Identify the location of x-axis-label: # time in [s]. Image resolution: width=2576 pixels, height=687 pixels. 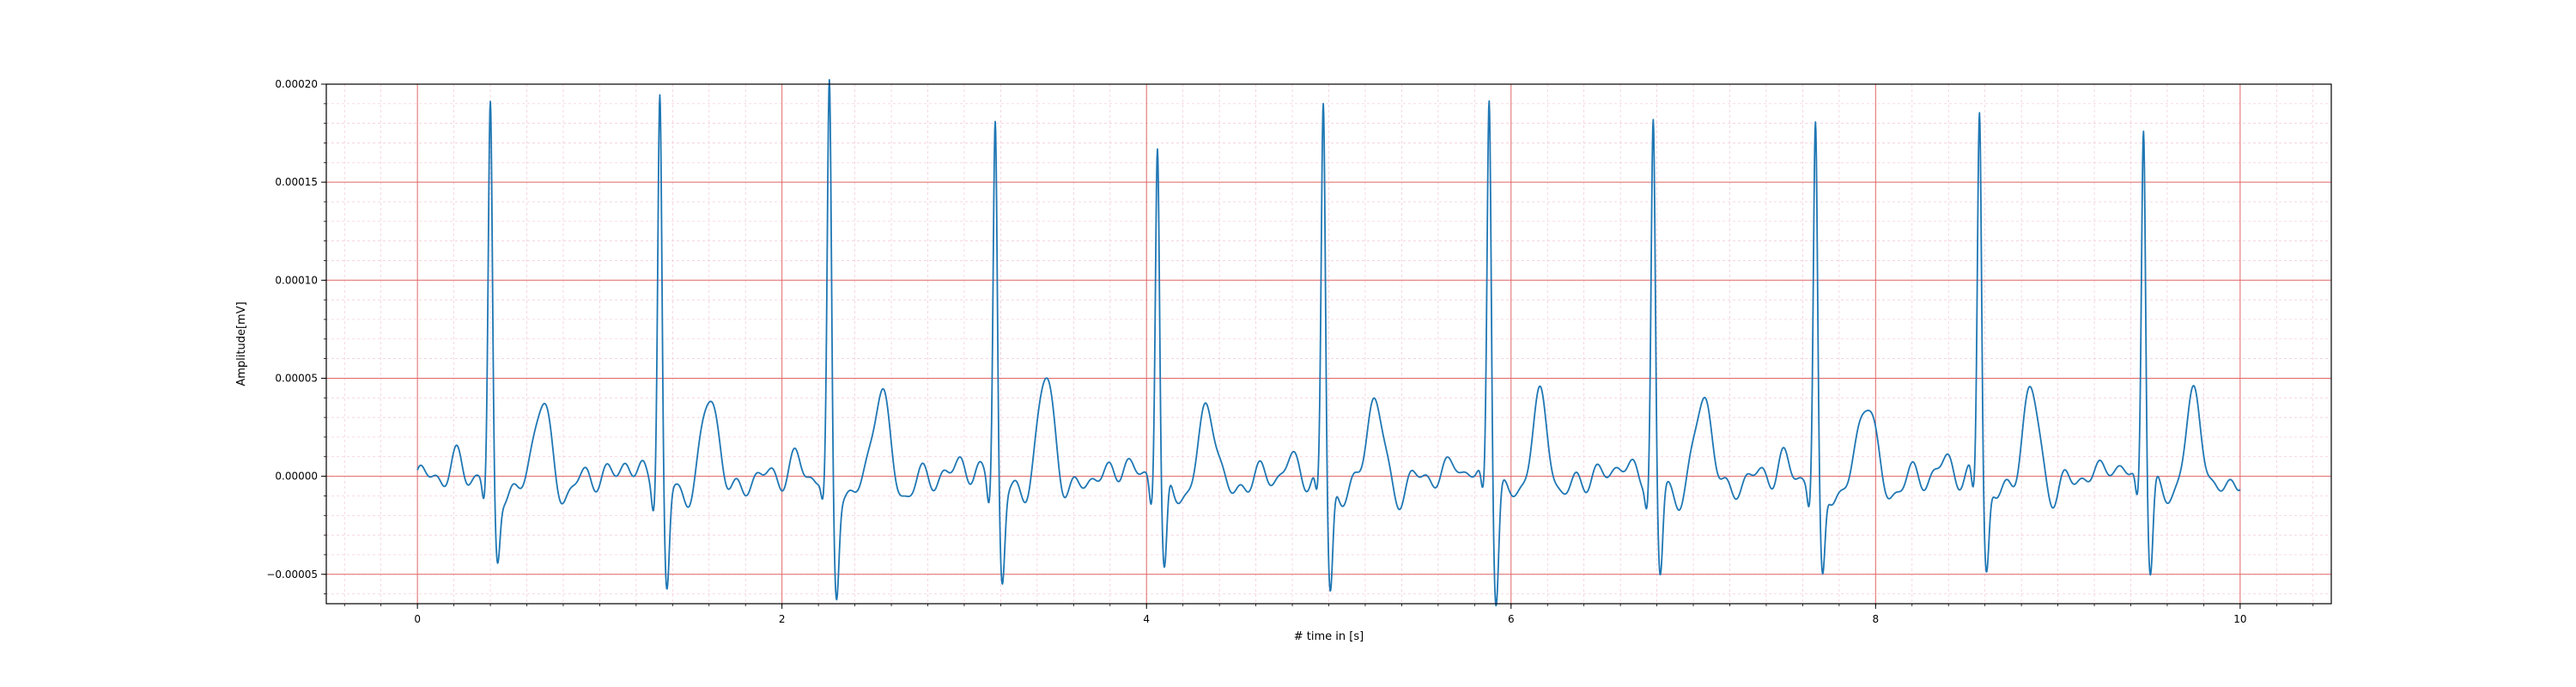
(1329, 636).